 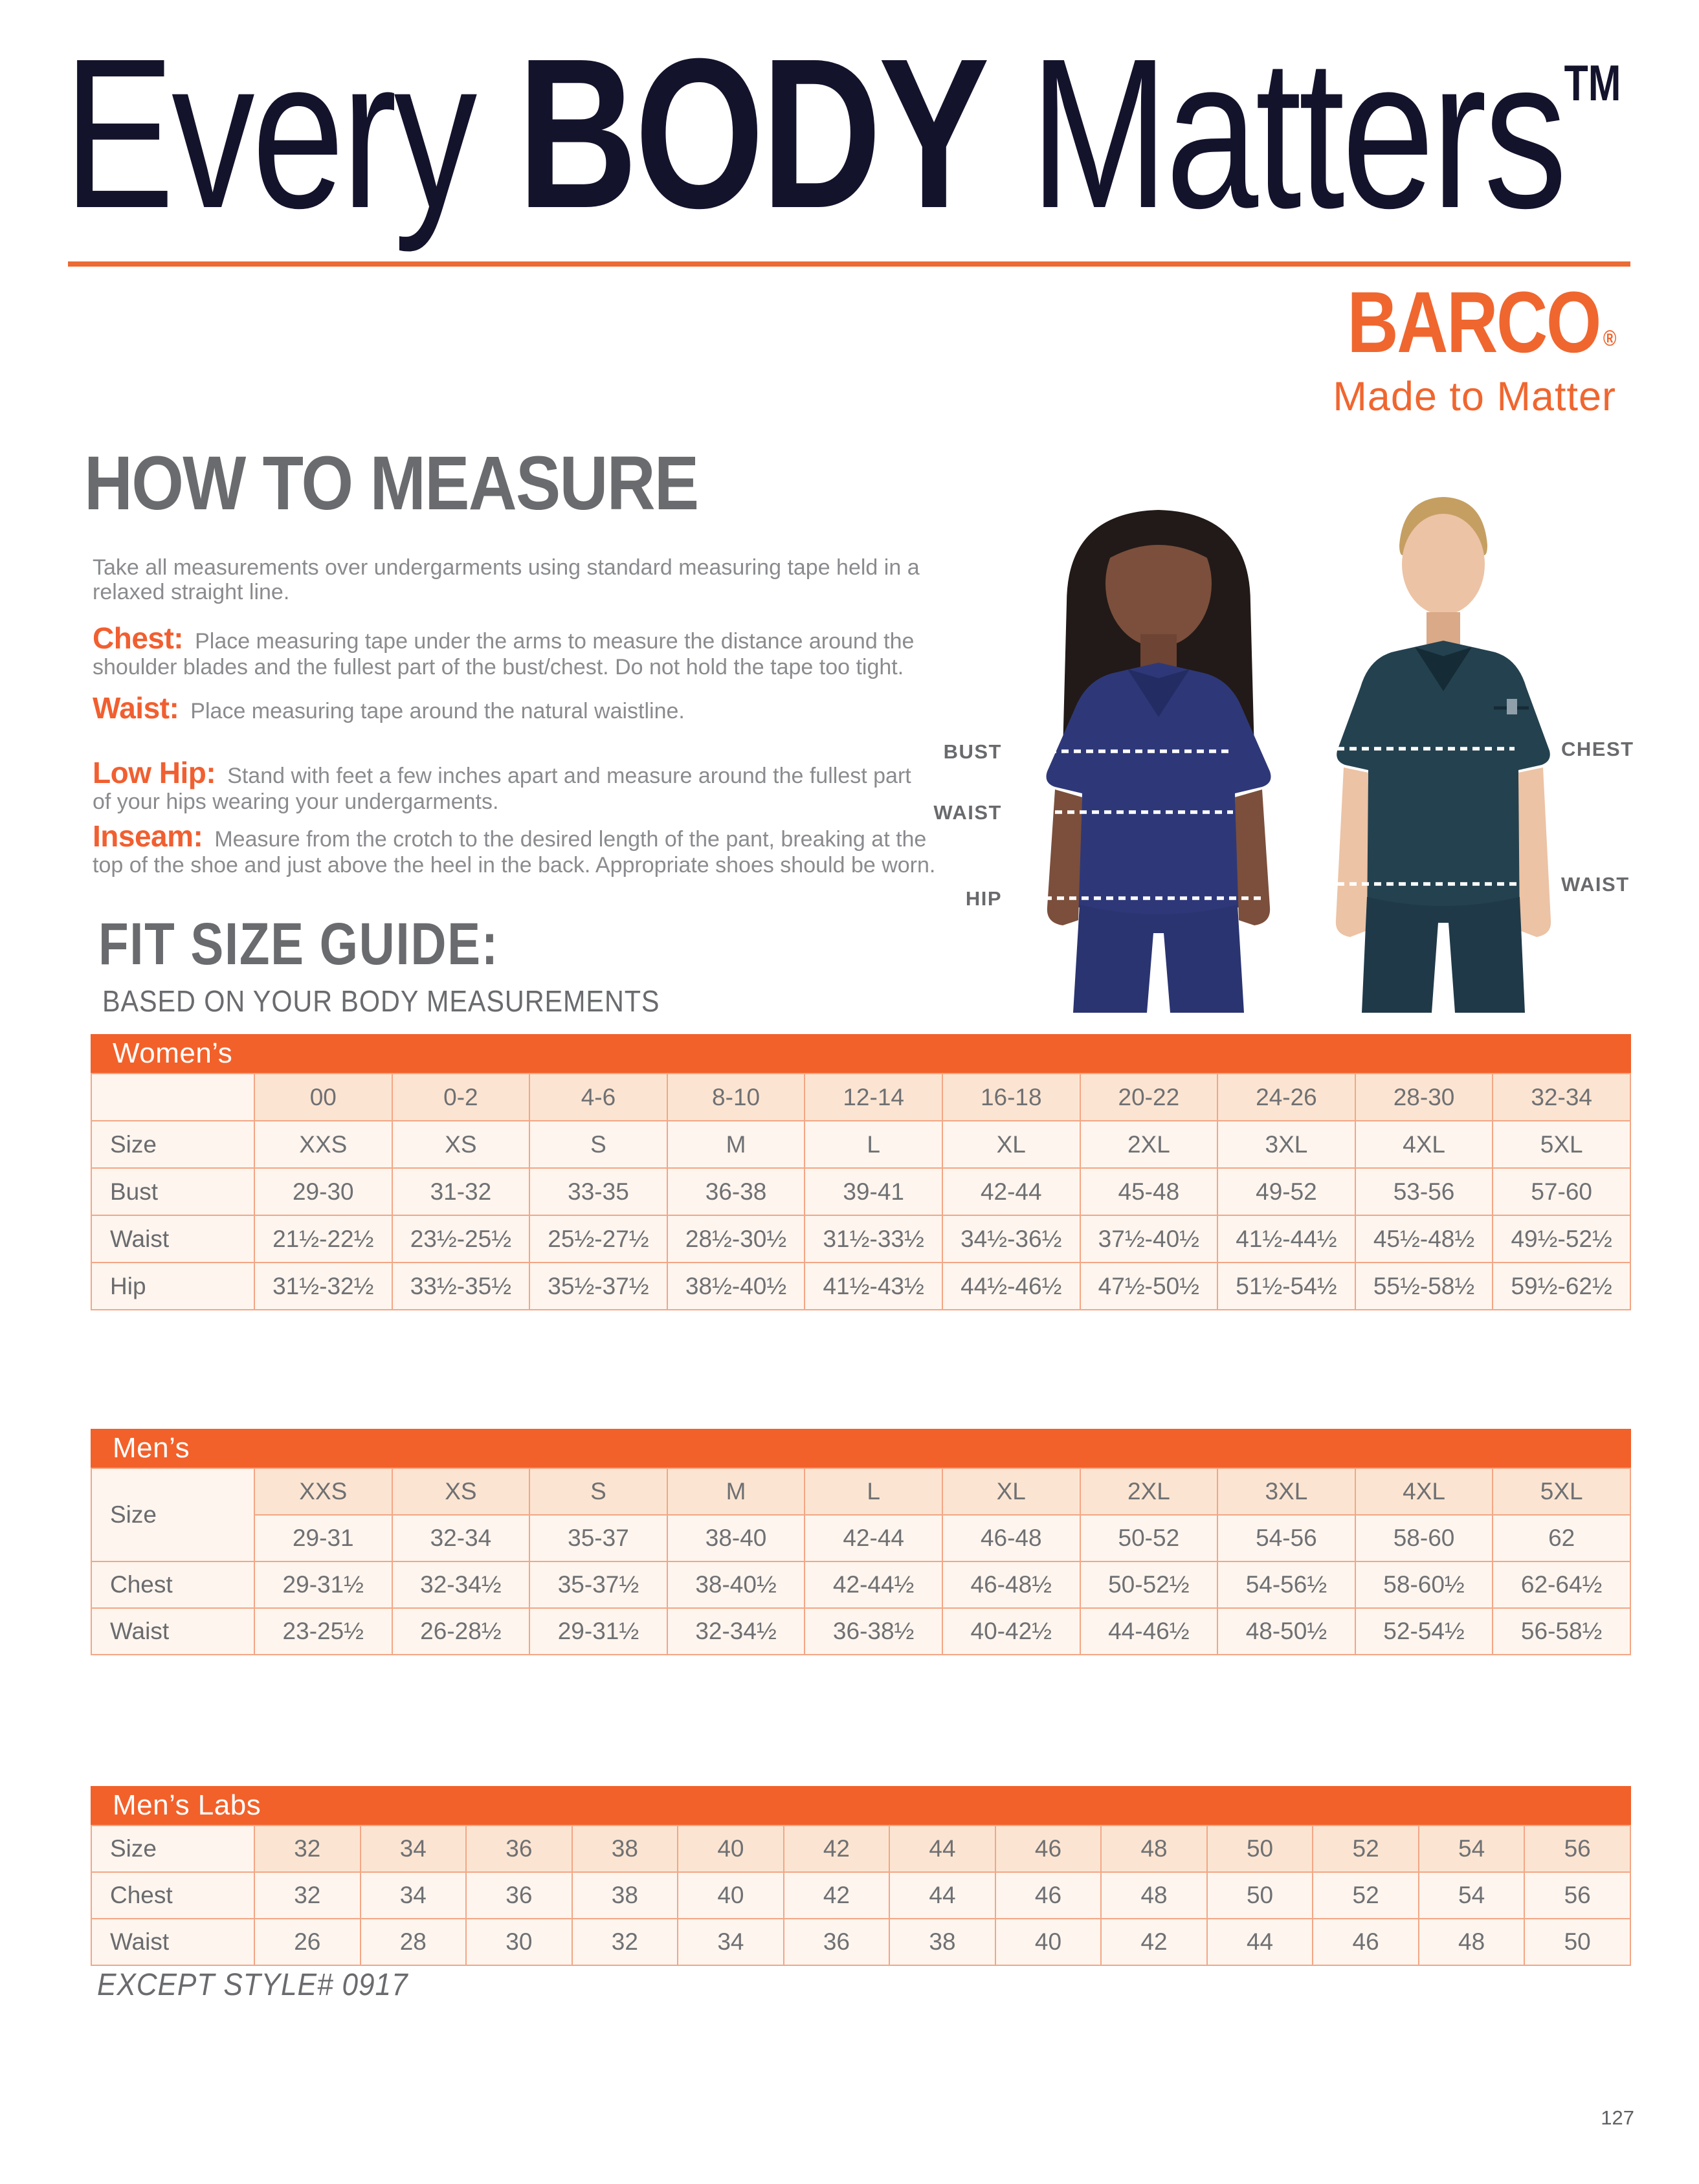 I want to click on size-cell: 36, so click(x=837, y=1942).